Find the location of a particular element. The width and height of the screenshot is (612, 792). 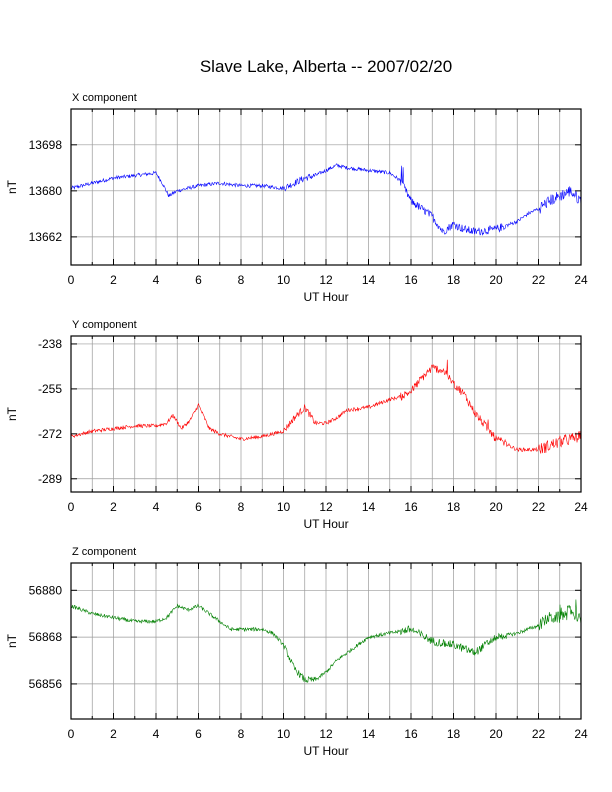

y-tick-label: 56856 is located at coordinates (46, 684).